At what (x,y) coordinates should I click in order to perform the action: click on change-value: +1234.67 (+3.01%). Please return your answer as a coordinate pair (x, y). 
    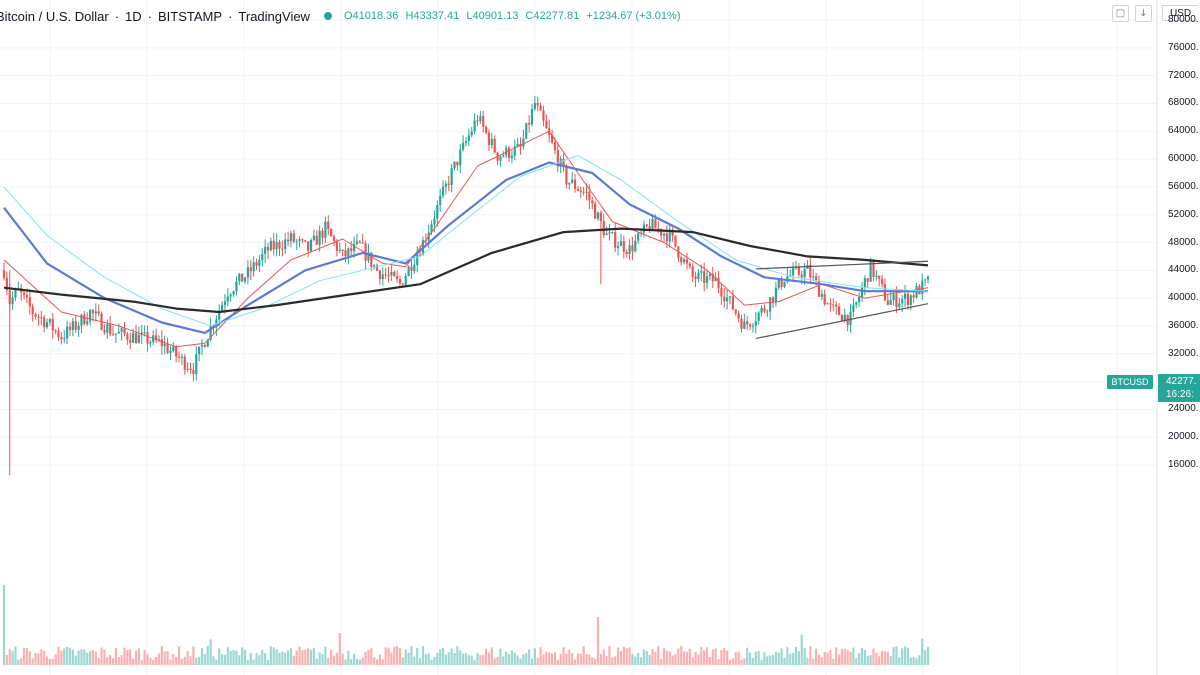
    Looking at the image, I should click on (633, 16).